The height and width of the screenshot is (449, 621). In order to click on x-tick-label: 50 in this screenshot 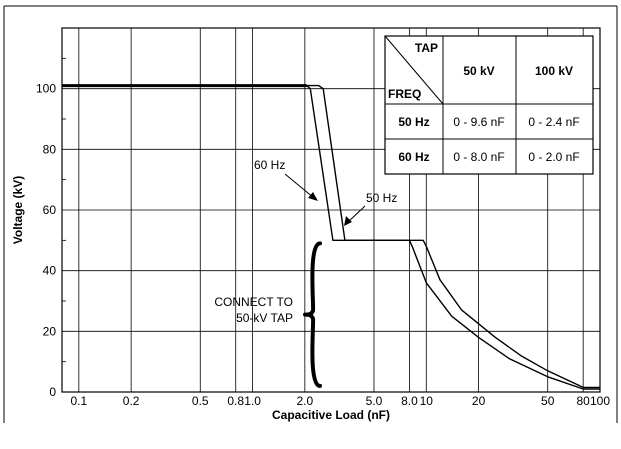, I will do `click(548, 401)`.